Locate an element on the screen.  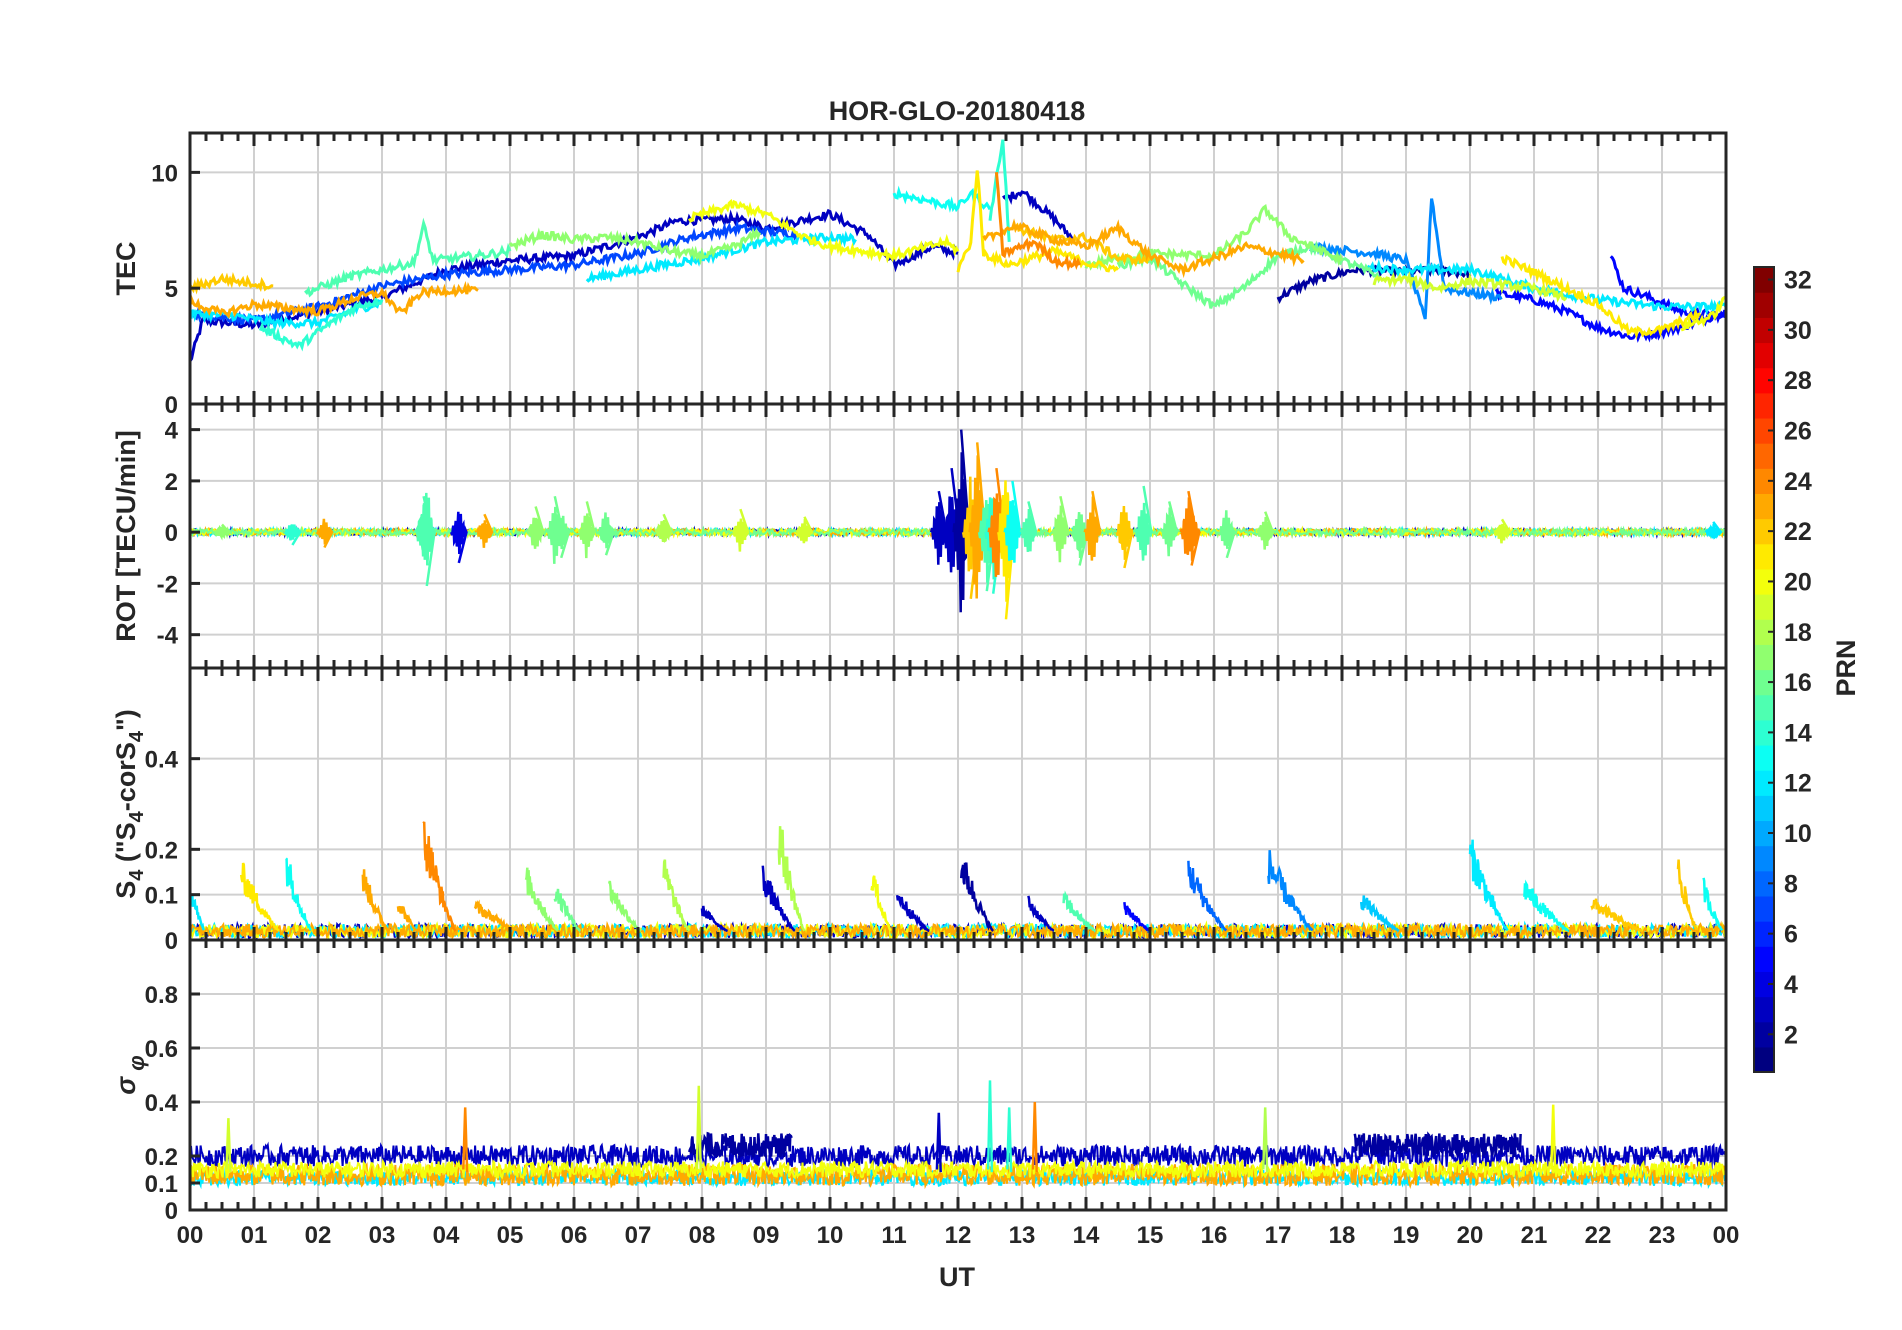
x-tick-label: 03 is located at coordinates (382, 1235).